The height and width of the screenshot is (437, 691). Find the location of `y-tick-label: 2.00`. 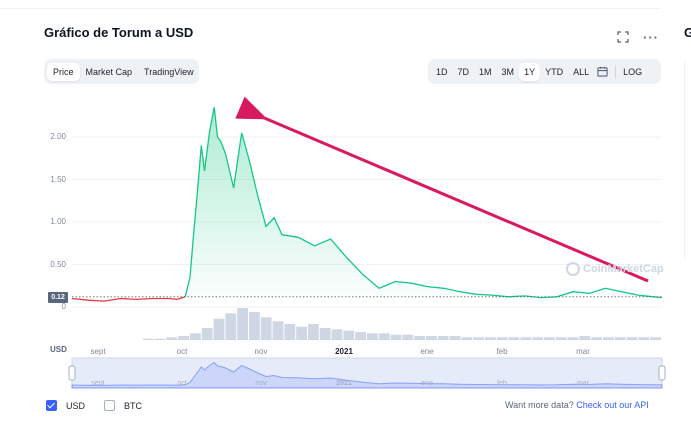

y-tick-label: 2.00 is located at coordinates (58, 136).